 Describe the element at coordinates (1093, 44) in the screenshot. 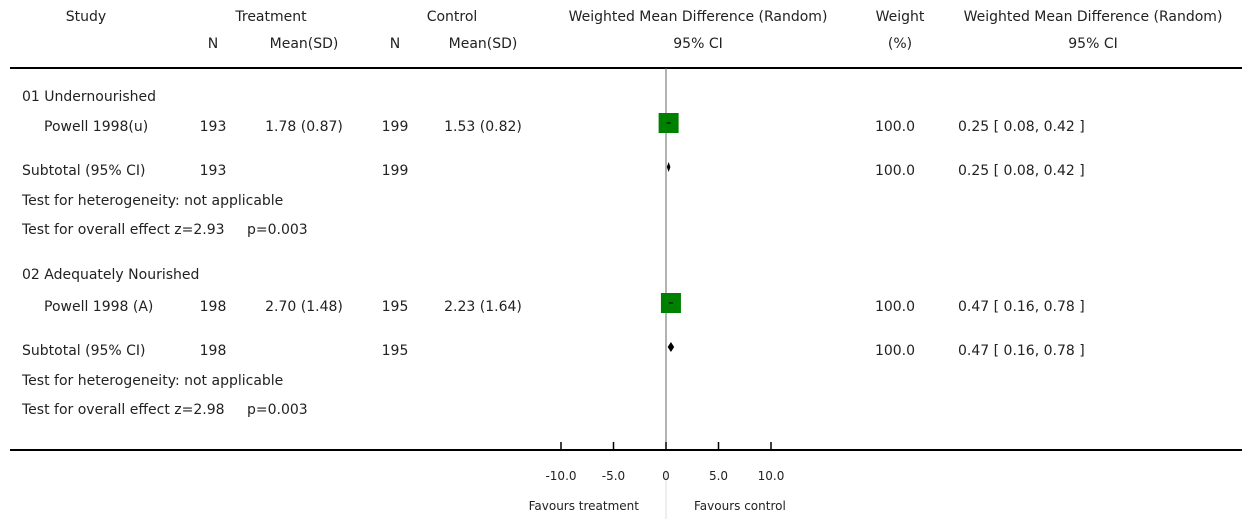

I see `header-ci2: 95% CI` at that location.